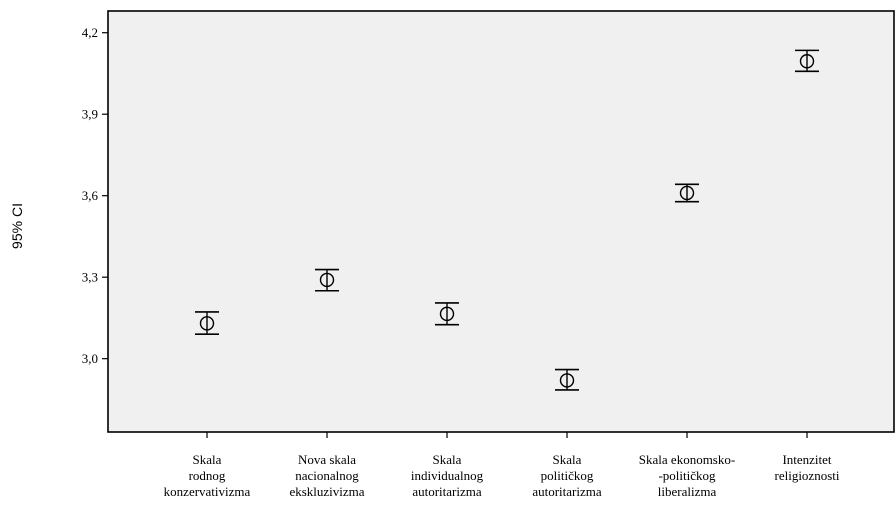 The height and width of the screenshot is (507, 896). What do you see at coordinates (327, 459) in the screenshot?
I see `x-tick-label-line: Nova skala` at bounding box center [327, 459].